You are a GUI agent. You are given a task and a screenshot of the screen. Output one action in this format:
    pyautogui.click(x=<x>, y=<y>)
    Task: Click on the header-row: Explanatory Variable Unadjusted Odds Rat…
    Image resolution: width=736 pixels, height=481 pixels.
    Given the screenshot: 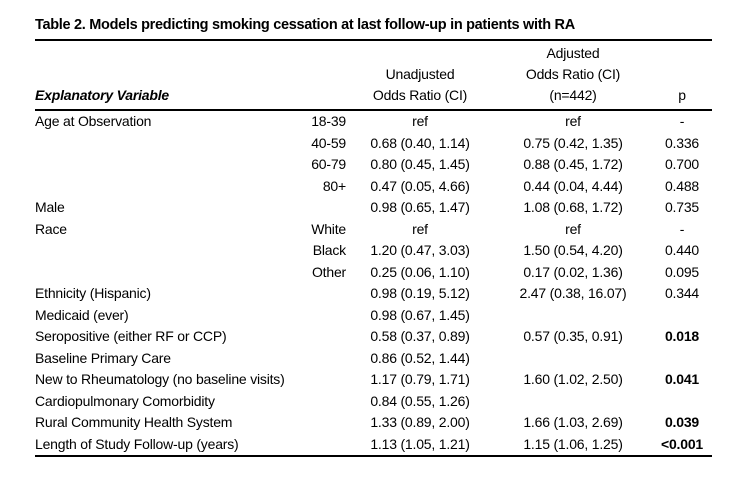 What is the action you would take?
    pyautogui.click(x=373, y=75)
    